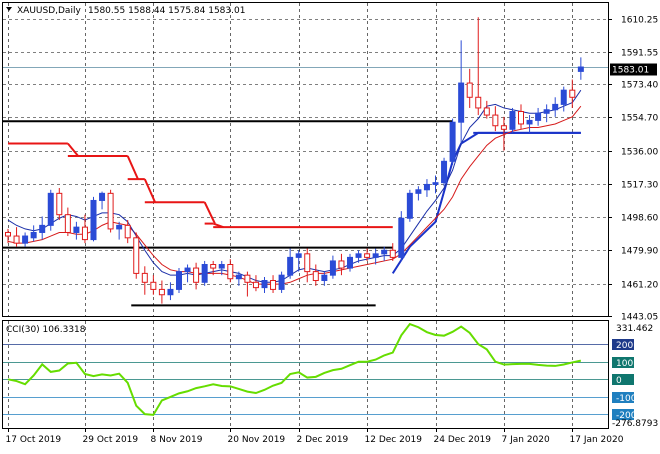 The width and height of the screenshot is (660, 454). Describe the element at coordinates (9, 9) in the screenshot. I see `collapse-triangle-icon` at that location.